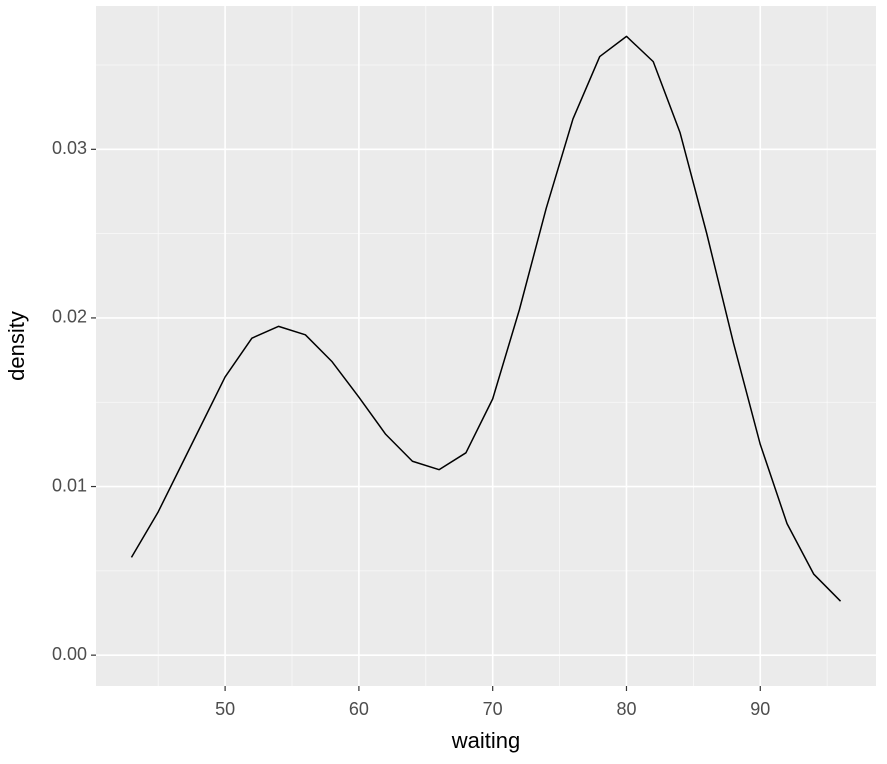  What do you see at coordinates (485, 740) in the screenshot?
I see `x-axis-title: waiting` at bounding box center [485, 740].